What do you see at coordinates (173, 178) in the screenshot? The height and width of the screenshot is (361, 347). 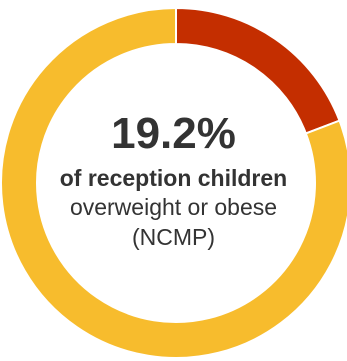 I see `center-label-bold: of reception children` at bounding box center [173, 178].